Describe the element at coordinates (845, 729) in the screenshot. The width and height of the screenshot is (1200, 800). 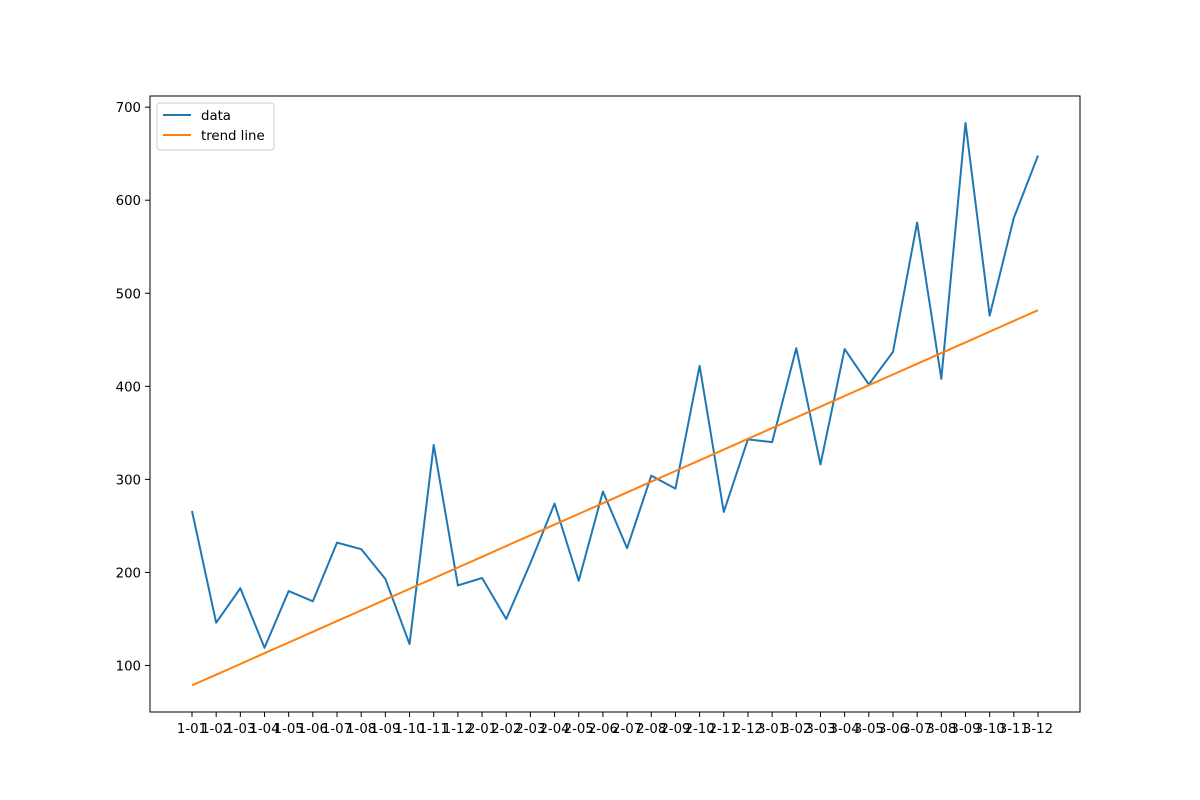
I see `x-tick-label: 3-04` at that location.